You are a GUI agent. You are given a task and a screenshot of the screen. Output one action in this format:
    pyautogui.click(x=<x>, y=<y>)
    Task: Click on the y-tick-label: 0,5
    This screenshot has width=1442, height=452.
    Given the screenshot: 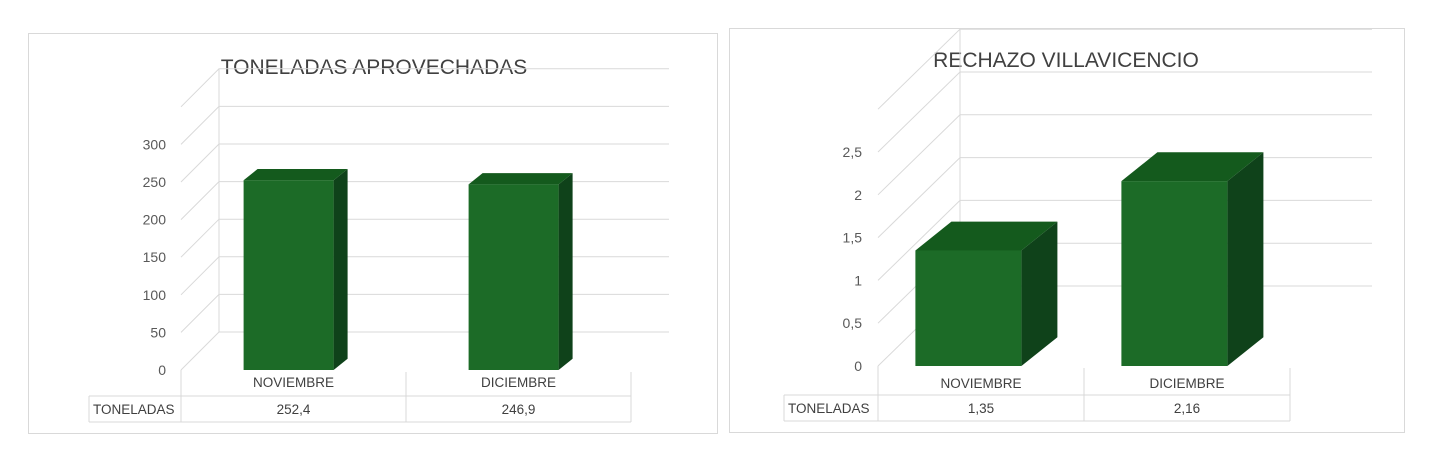 What is the action you would take?
    pyautogui.click(x=853, y=323)
    